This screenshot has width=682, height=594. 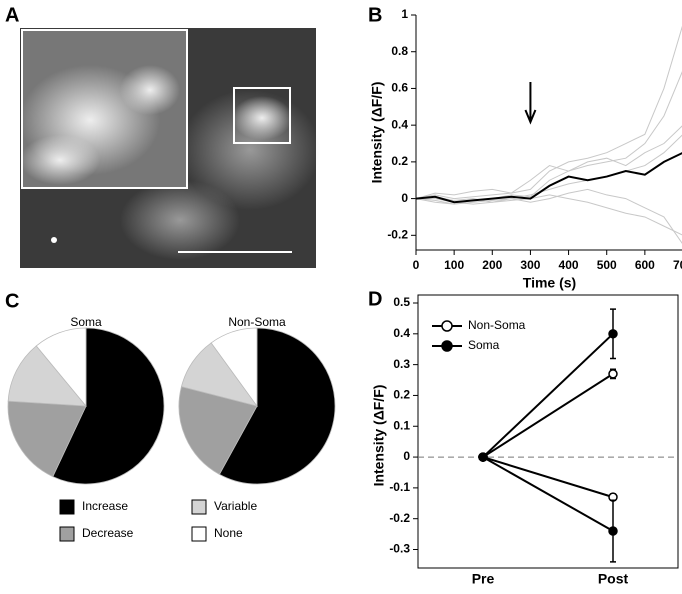 What do you see at coordinates (399, 51) in the screenshot?
I see `y-tick-label: 0.8` at bounding box center [399, 51].